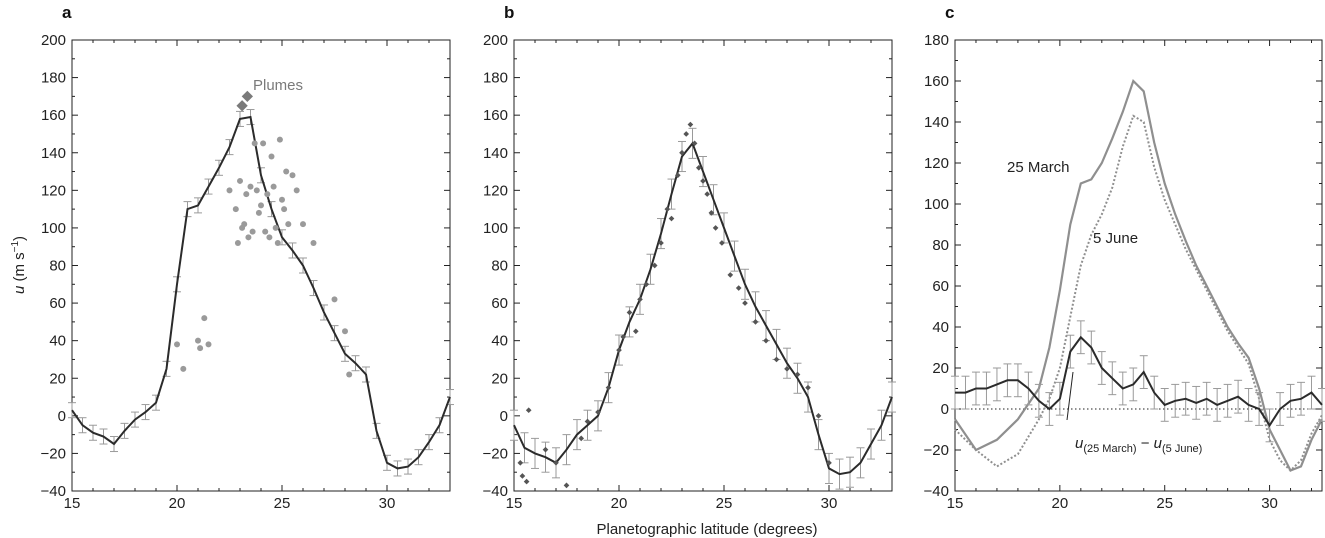 The height and width of the screenshot is (538, 1325). I want to click on y-tick-label: −40, so click(936, 491).